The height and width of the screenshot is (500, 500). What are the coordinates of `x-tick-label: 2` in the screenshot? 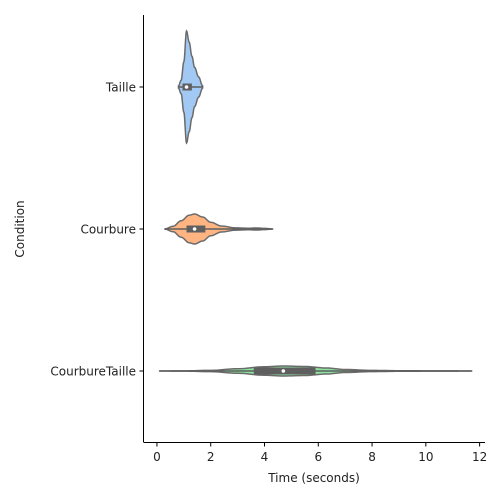 It's located at (211, 457).